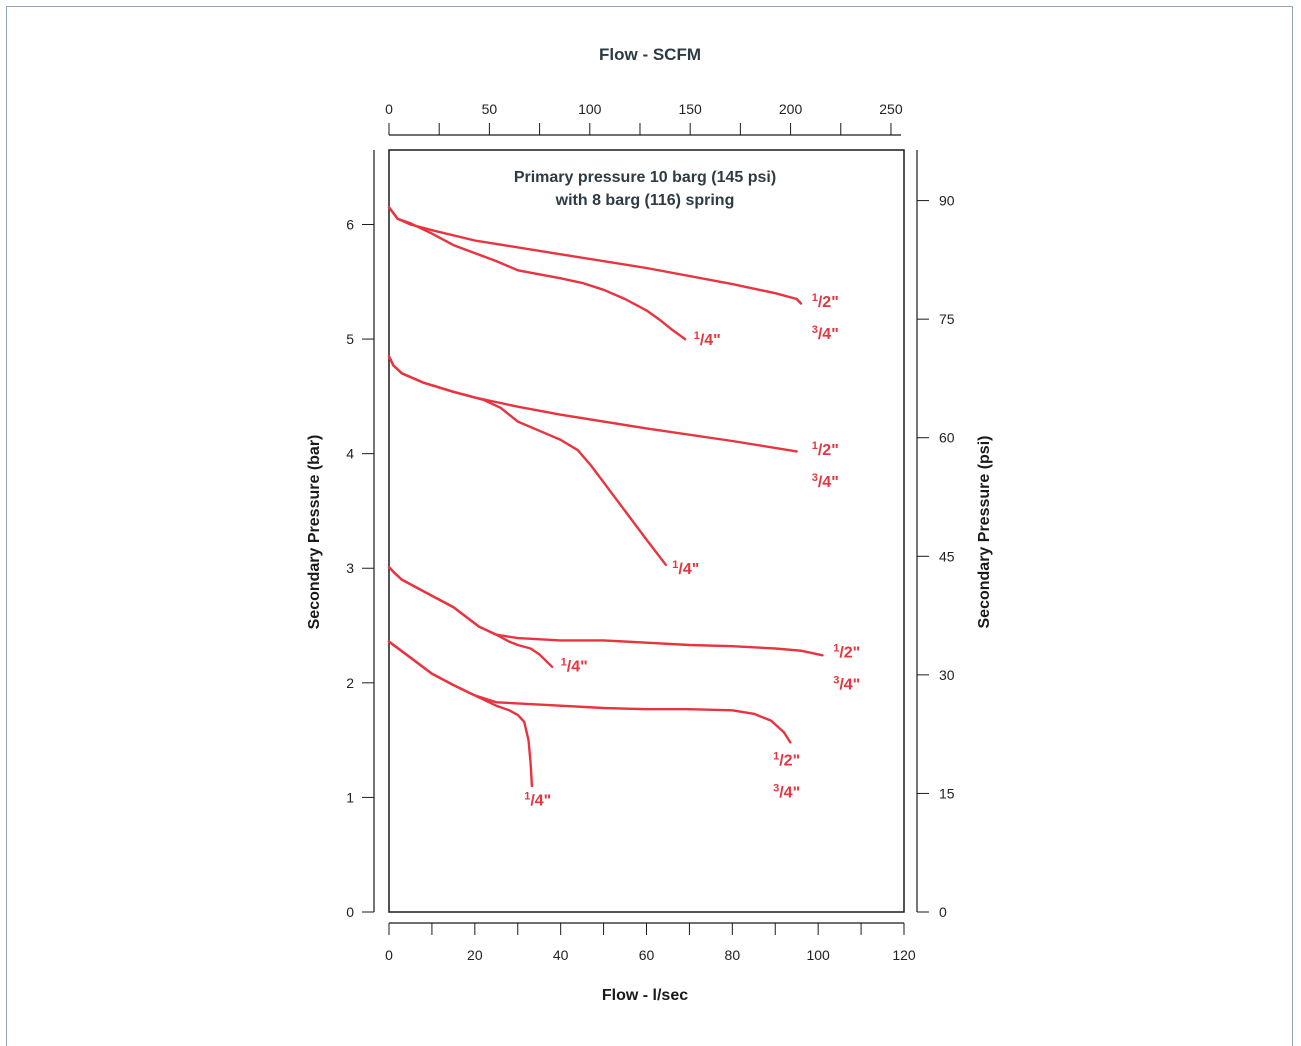 This screenshot has height=1046, width=1301. What do you see at coordinates (590, 109) in the screenshot?
I see `x2-tick-label: 100` at bounding box center [590, 109].